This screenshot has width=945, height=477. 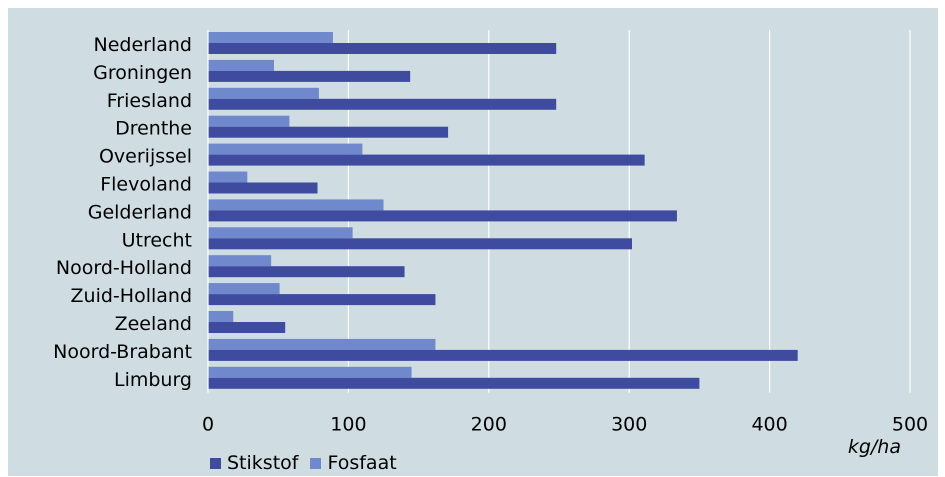 What do you see at coordinates (362, 463) in the screenshot?
I see `legend-label-fosfaat: Fosfaat` at bounding box center [362, 463].